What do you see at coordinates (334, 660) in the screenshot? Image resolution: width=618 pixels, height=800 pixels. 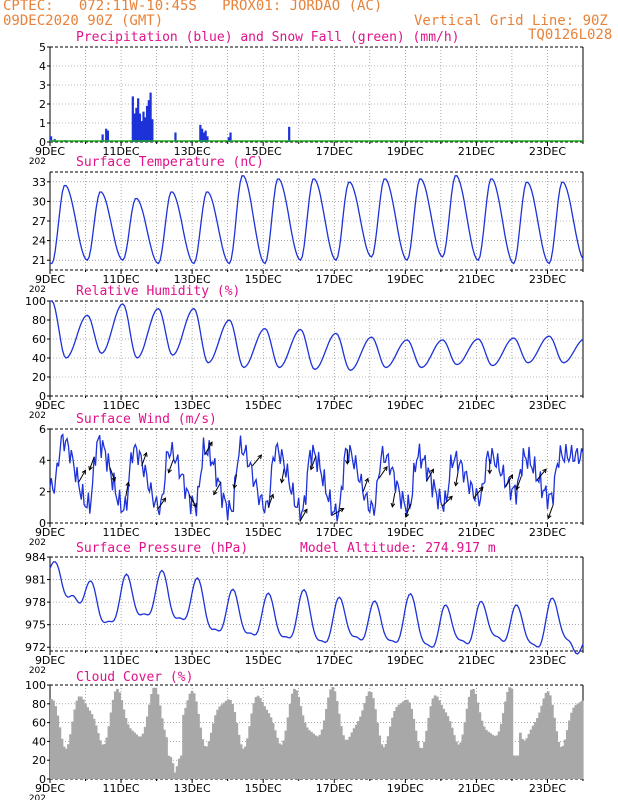 I see `x-tick-label: 17DEC` at bounding box center [334, 660].